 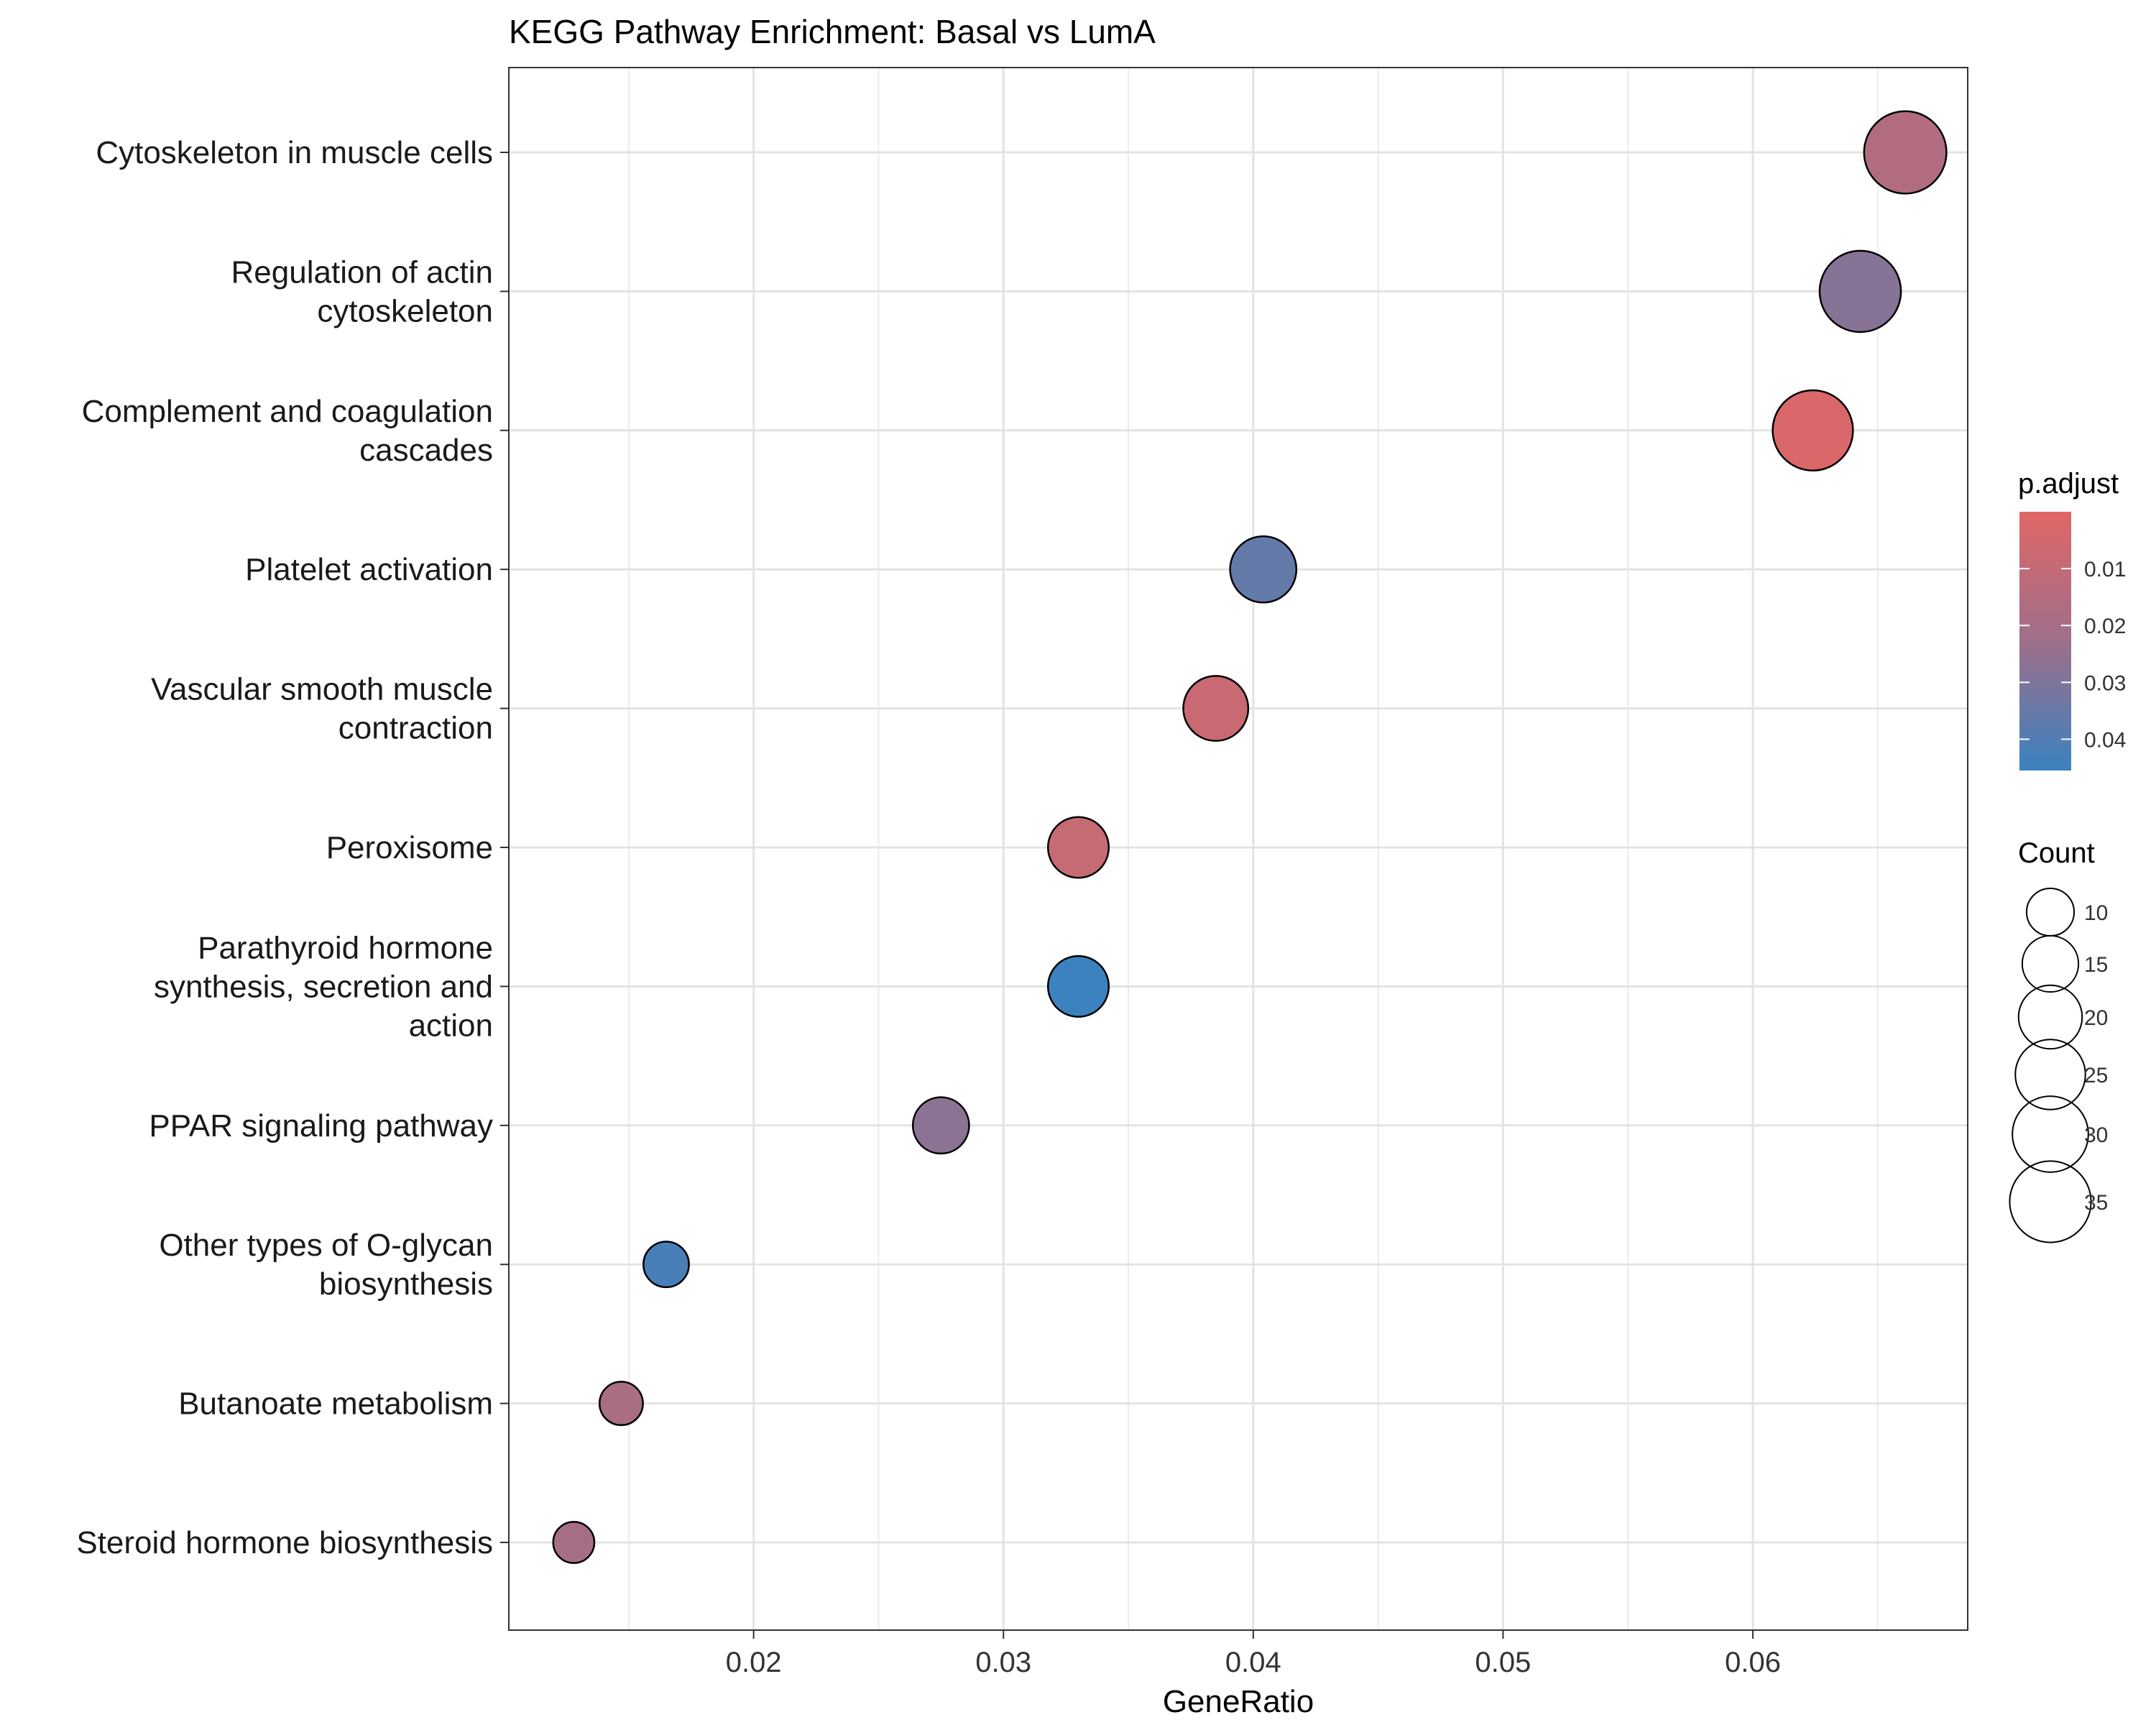 I want to click on color-legend-bar, so click(x=2045, y=641).